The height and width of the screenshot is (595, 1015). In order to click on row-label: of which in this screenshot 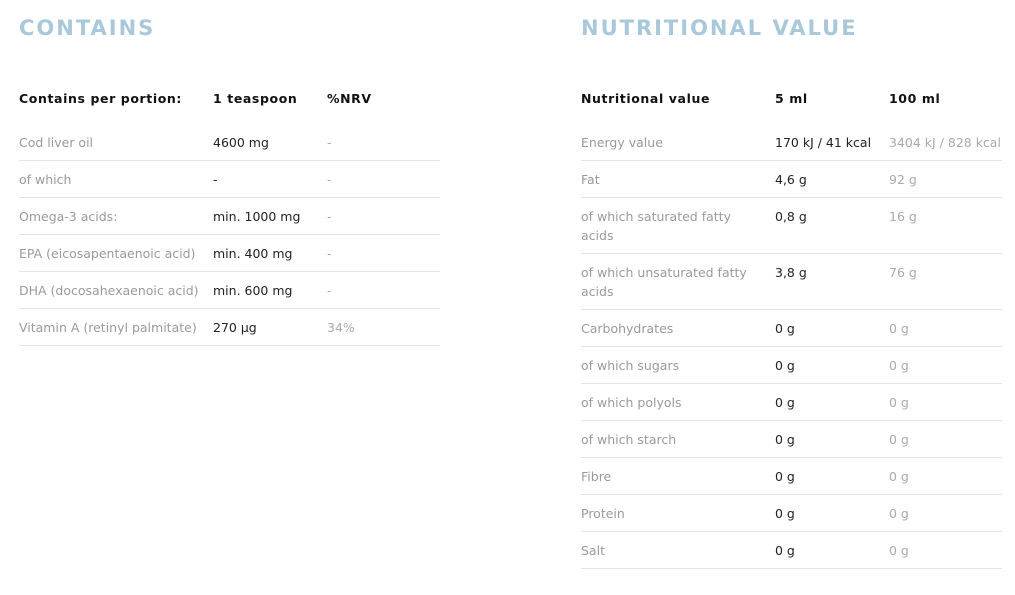, I will do `click(45, 179)`.